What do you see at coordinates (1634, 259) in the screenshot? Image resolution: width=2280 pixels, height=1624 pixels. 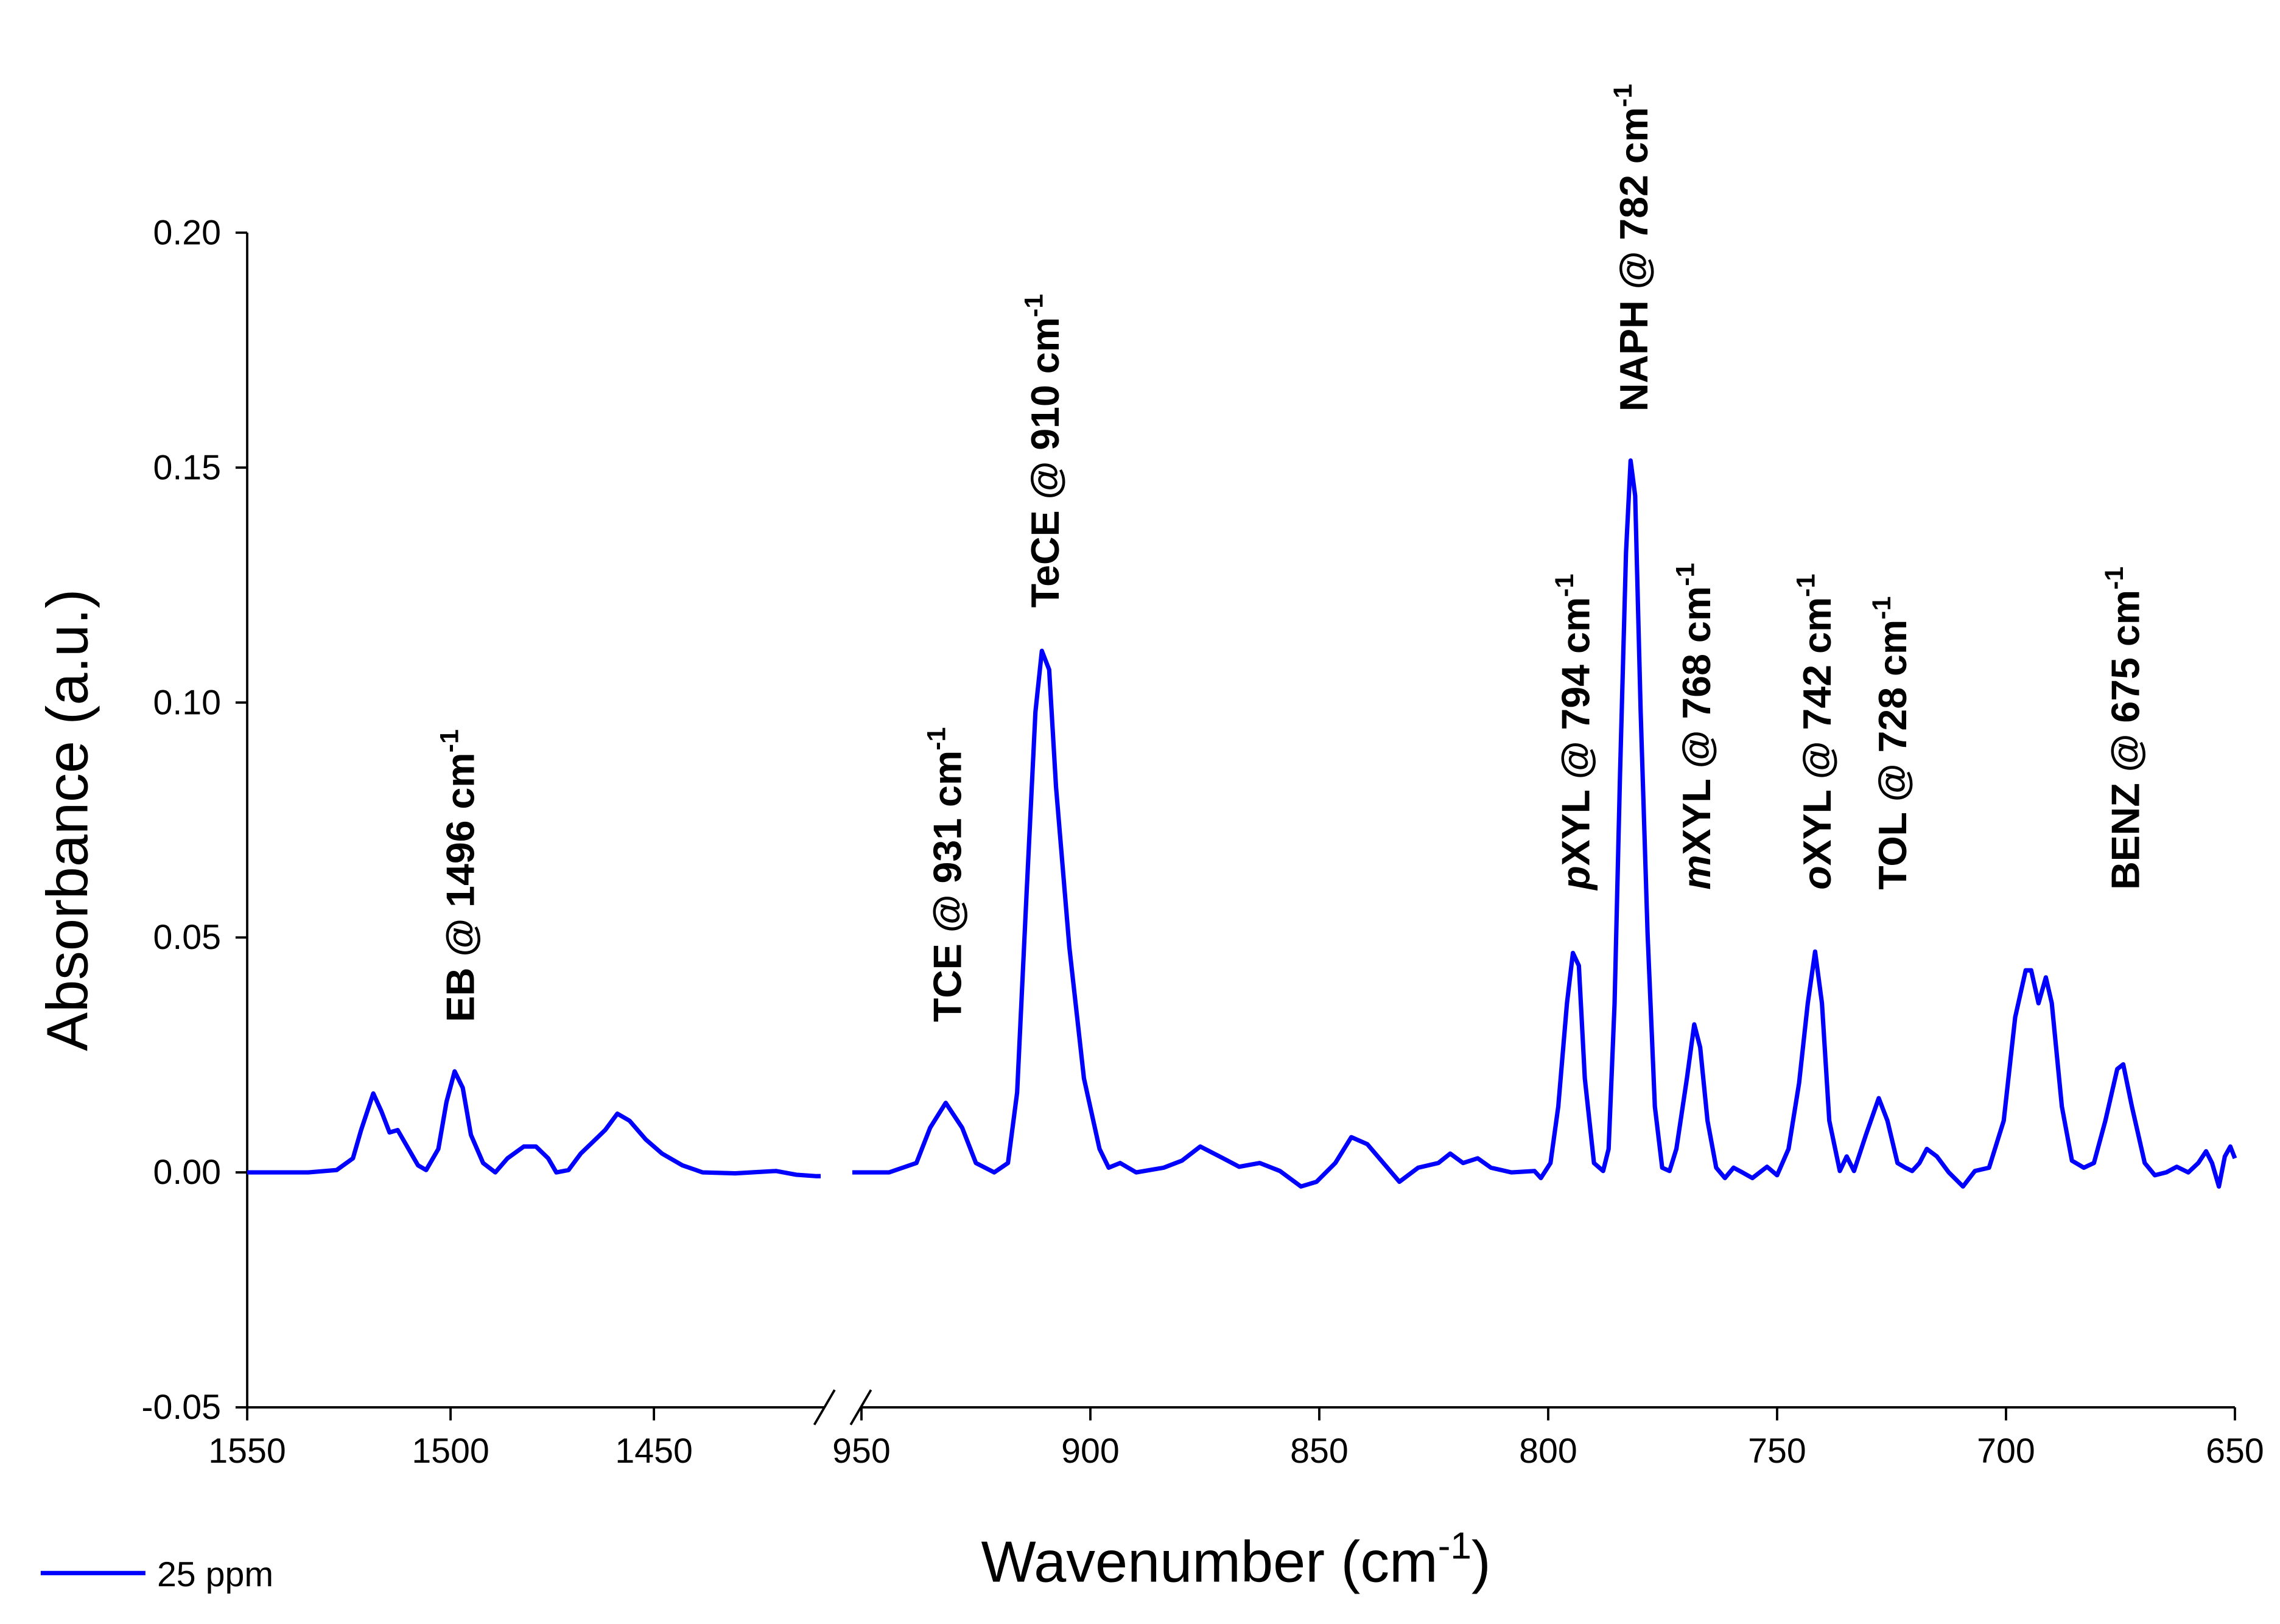 I see `peak-label-text: NAPH @ 782 cm` at bounding box center [1634, 259].